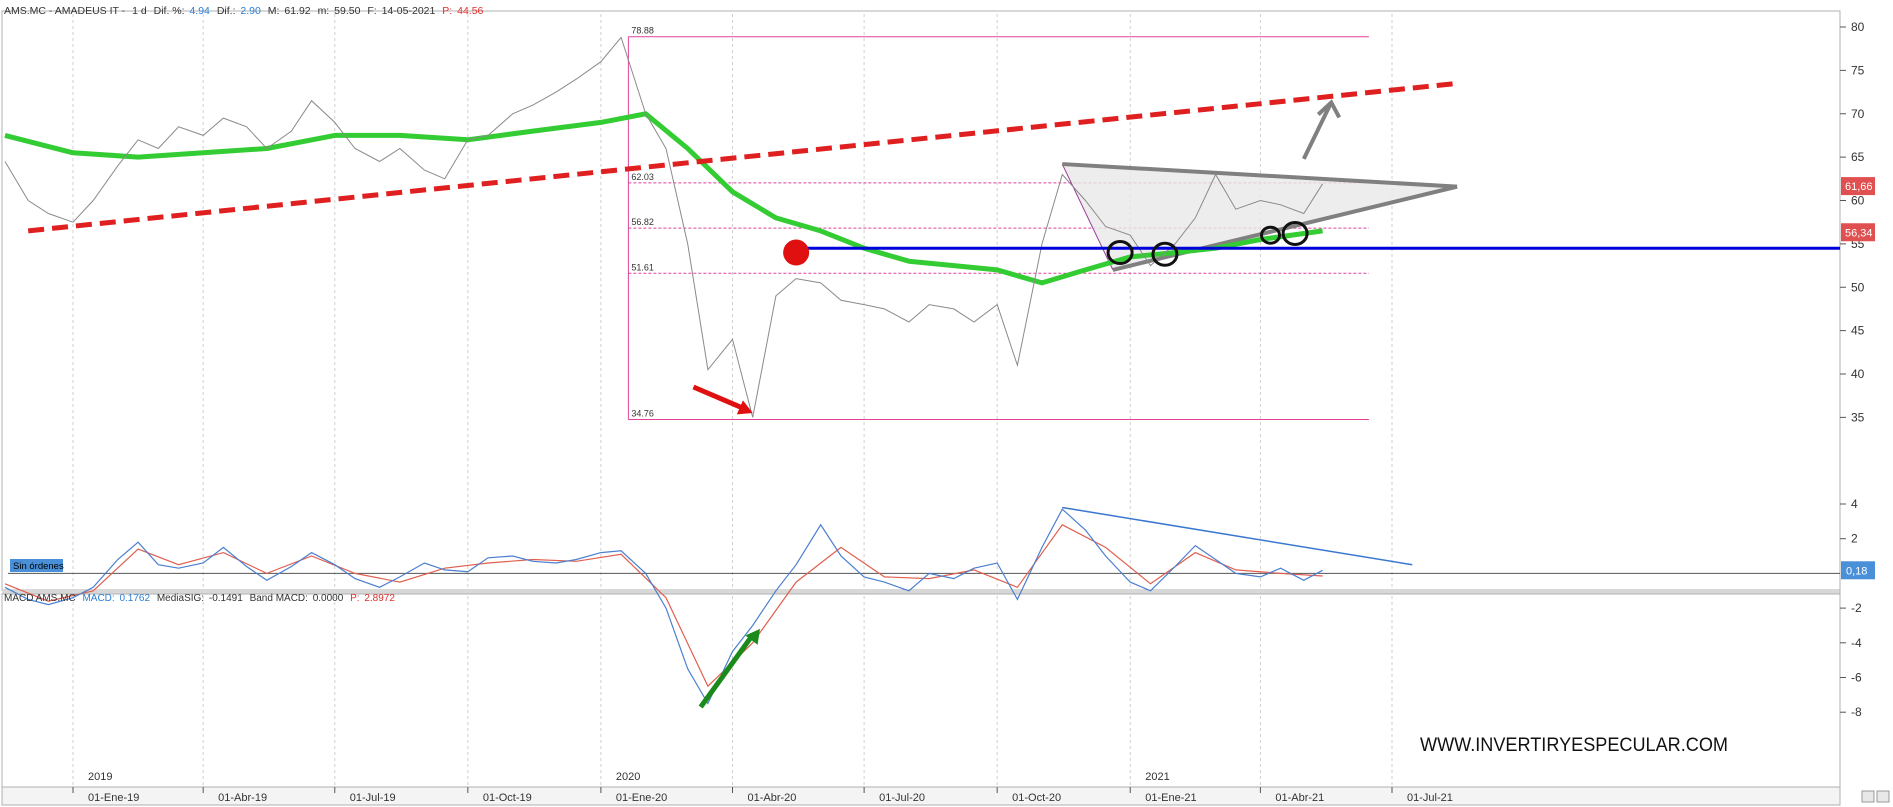  Describe the element at coordinates (642, 31) in the screenshot. I see `fibonacci-level-label: 78.88` at that location.